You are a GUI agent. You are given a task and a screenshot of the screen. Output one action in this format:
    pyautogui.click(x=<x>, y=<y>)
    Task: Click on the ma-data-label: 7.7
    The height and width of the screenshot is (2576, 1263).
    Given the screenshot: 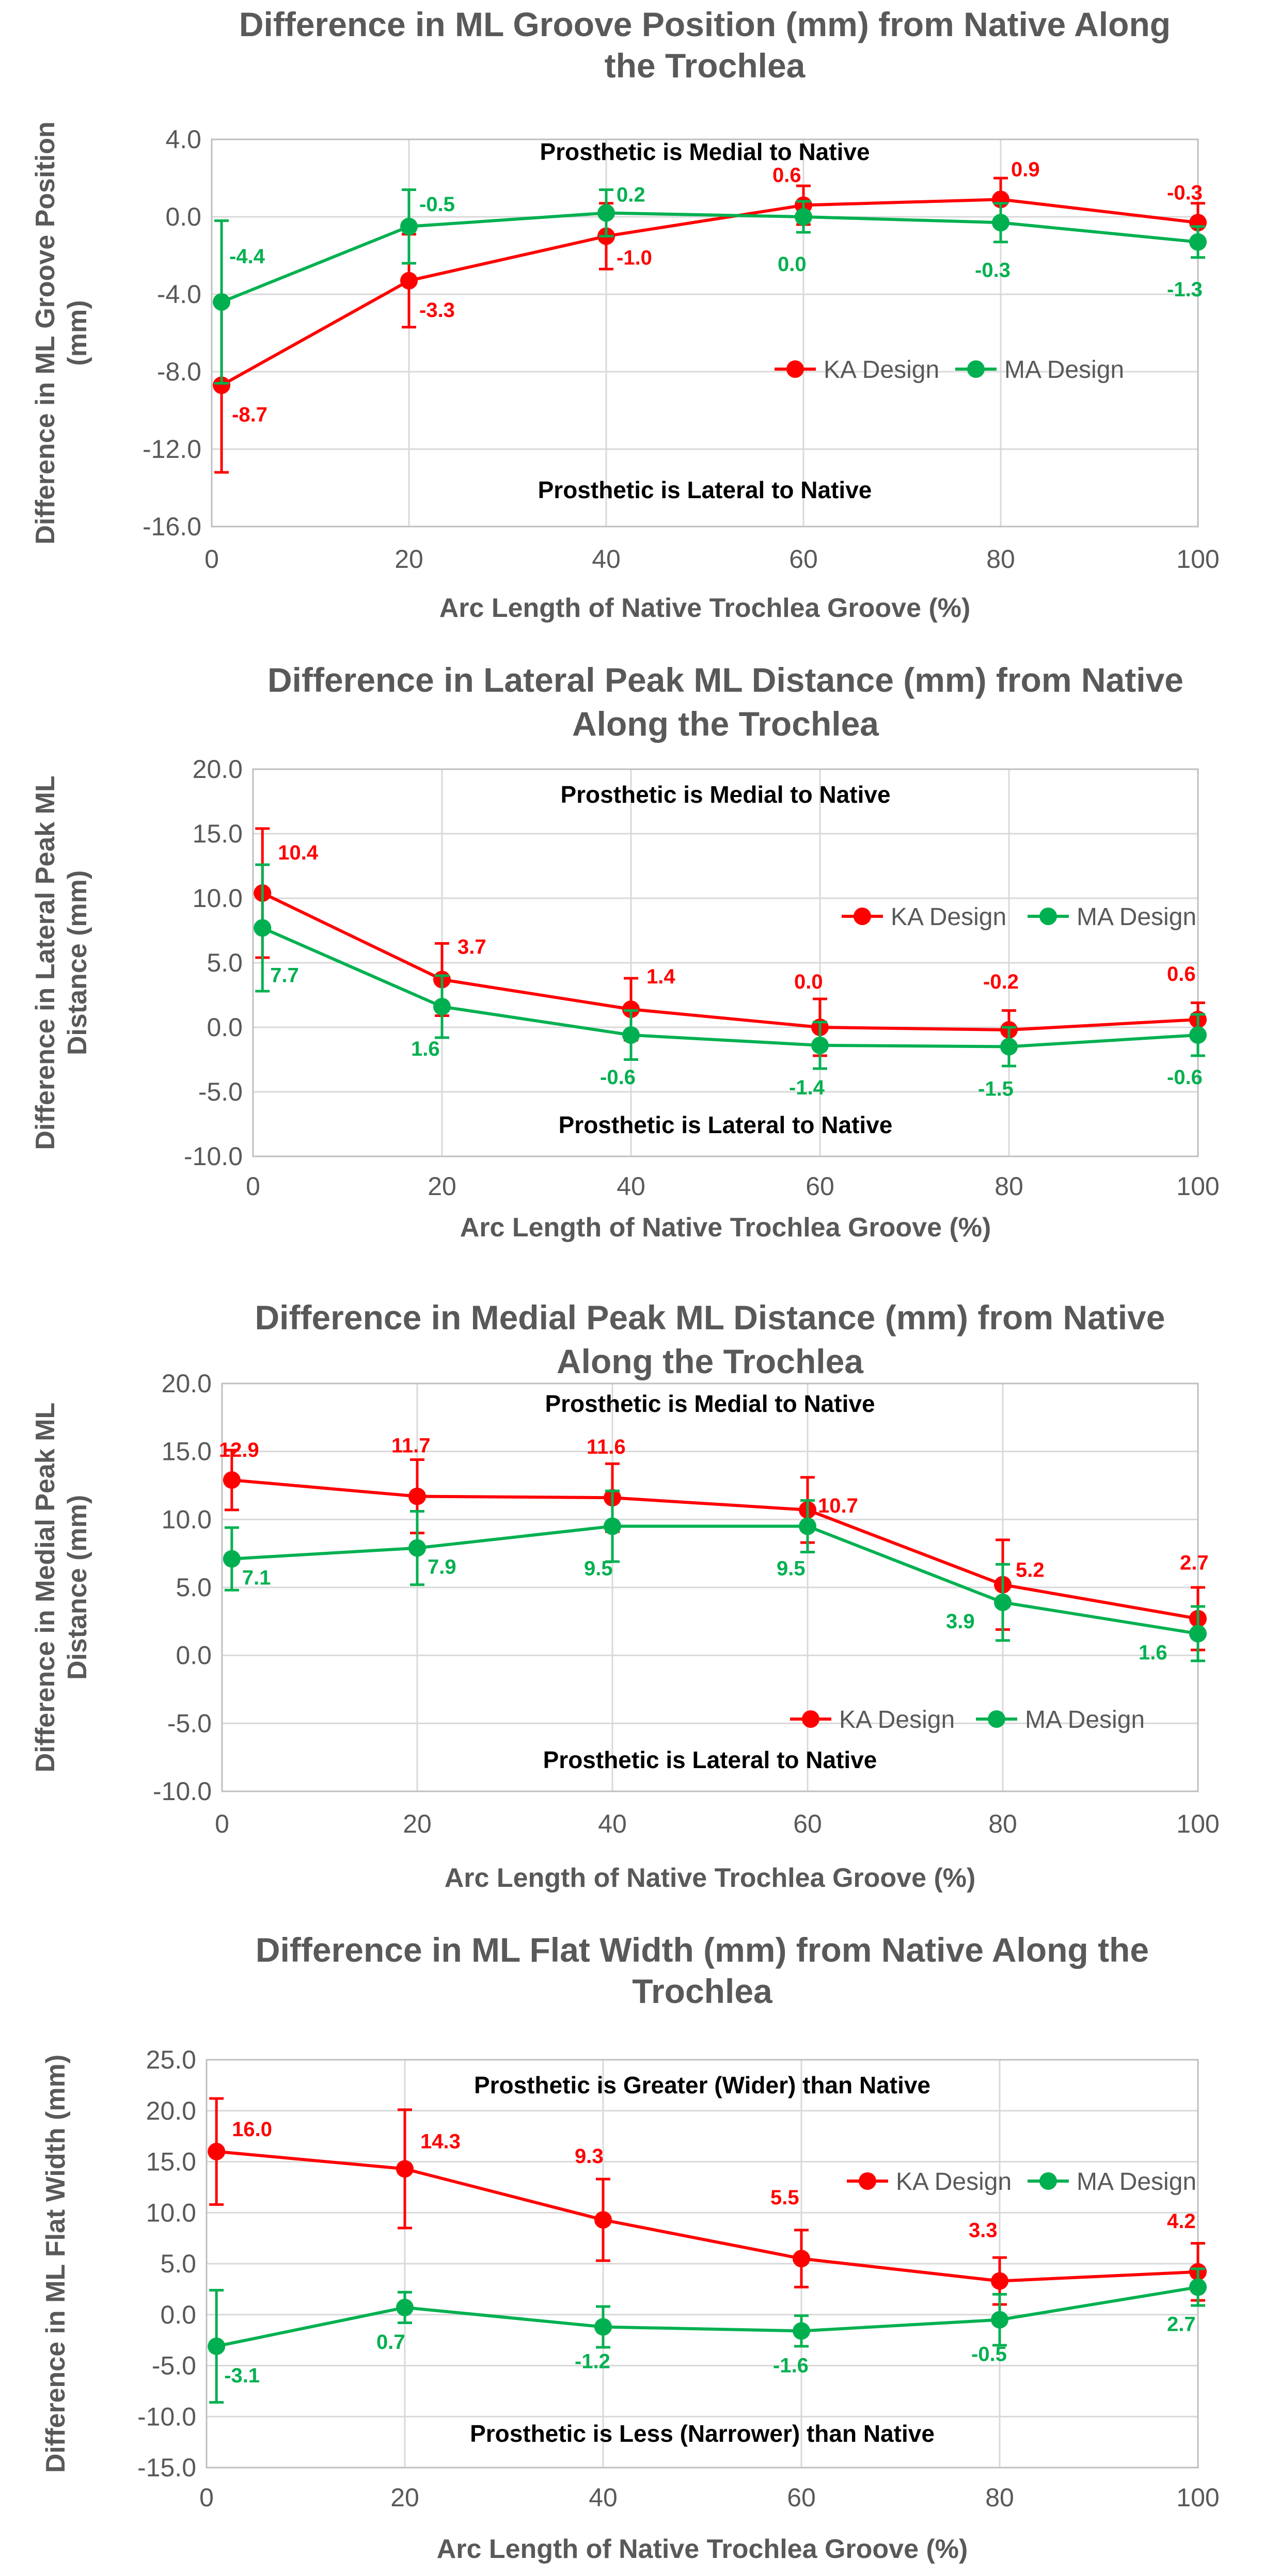 What is the action you would take?
    pyautogui.click(x=284, y=975)
    